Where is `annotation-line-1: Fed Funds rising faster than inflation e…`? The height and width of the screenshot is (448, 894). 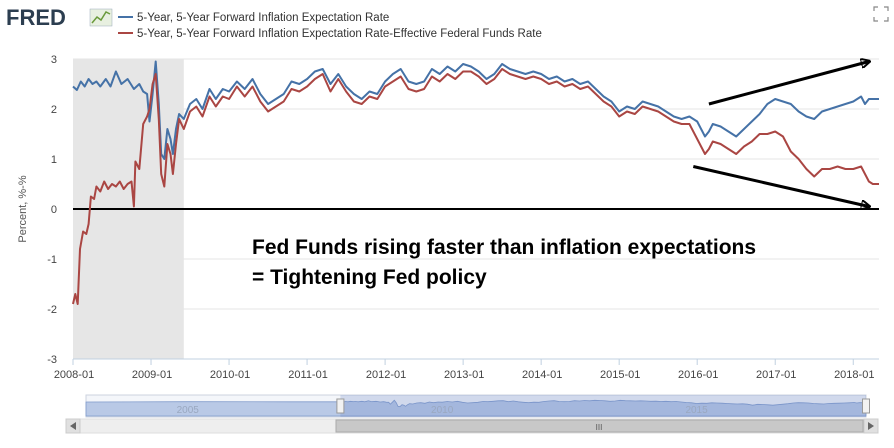 annotation-line-1: Fed Funds rising faster than inflation e… is located at coordinates (504, 247).